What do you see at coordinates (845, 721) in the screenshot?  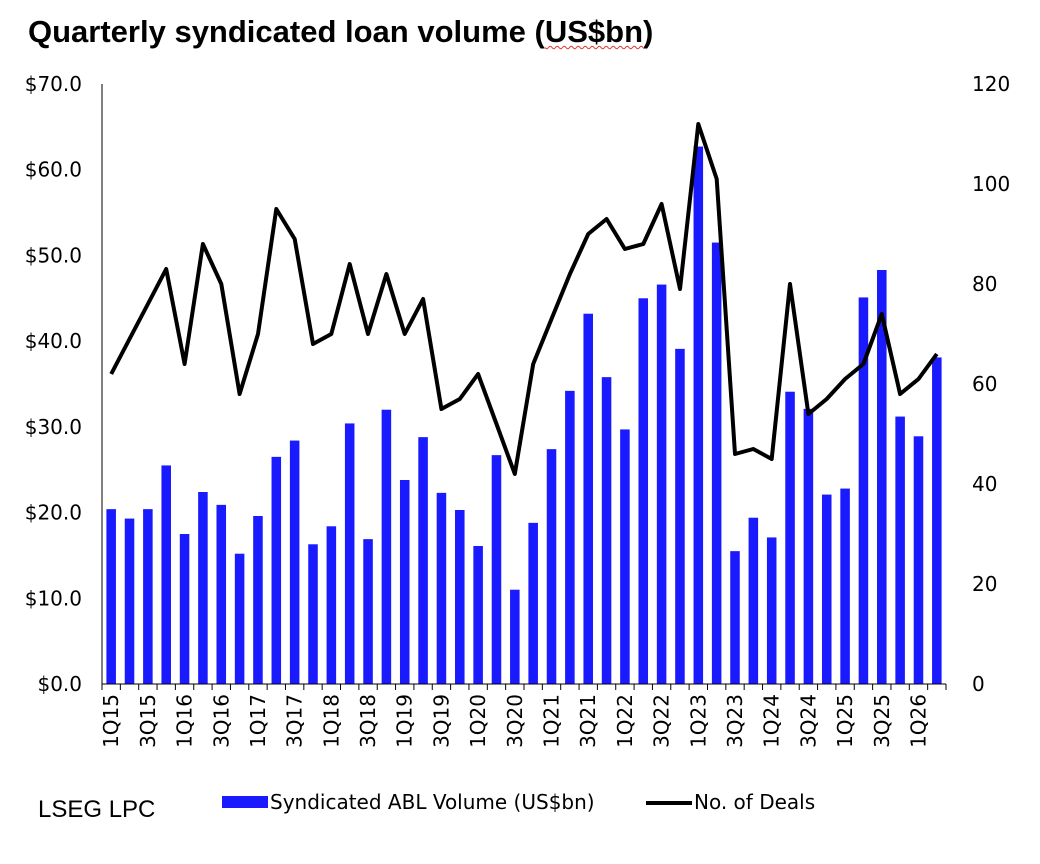 I see `x-tick-label: 1Q25` at bounding box center [845, 721].